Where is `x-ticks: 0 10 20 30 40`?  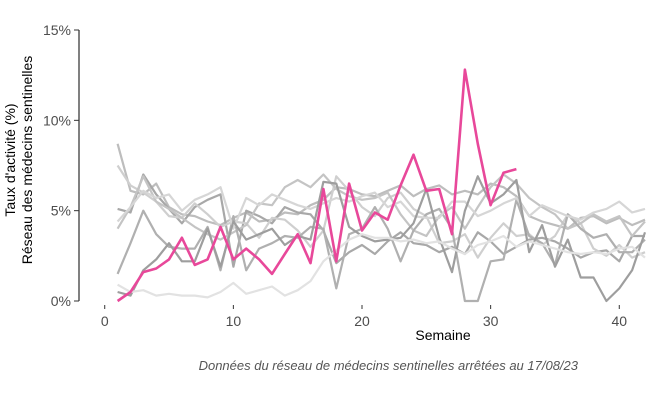
x-ticks: 0 10 20 30 40 is located at coordinates (364, 317).